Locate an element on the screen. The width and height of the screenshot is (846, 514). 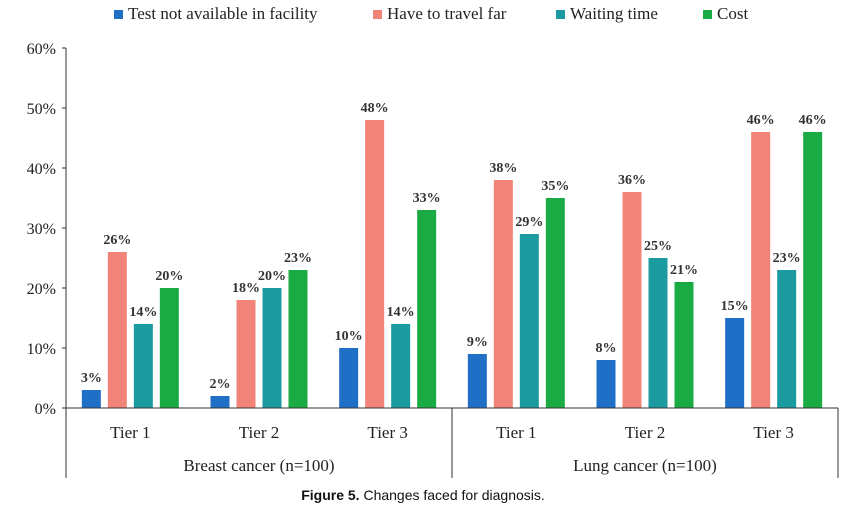
data-label: 33% is located at coordinates (427, 198).